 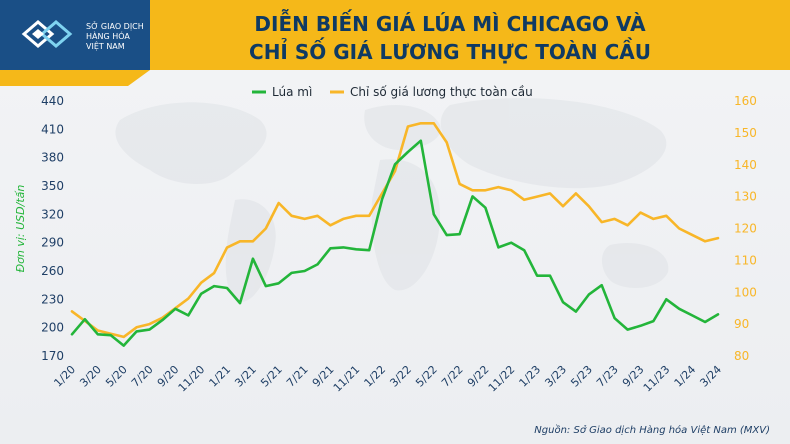 I want to click on y-right-tick-label: 150, so click(x=745, y=133).